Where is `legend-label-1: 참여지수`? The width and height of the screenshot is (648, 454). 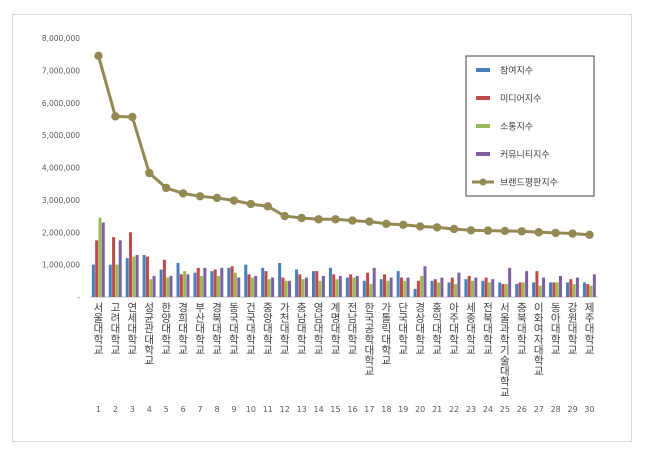
legend-label-1: 참여지수 is located at coordinates (516, 71).